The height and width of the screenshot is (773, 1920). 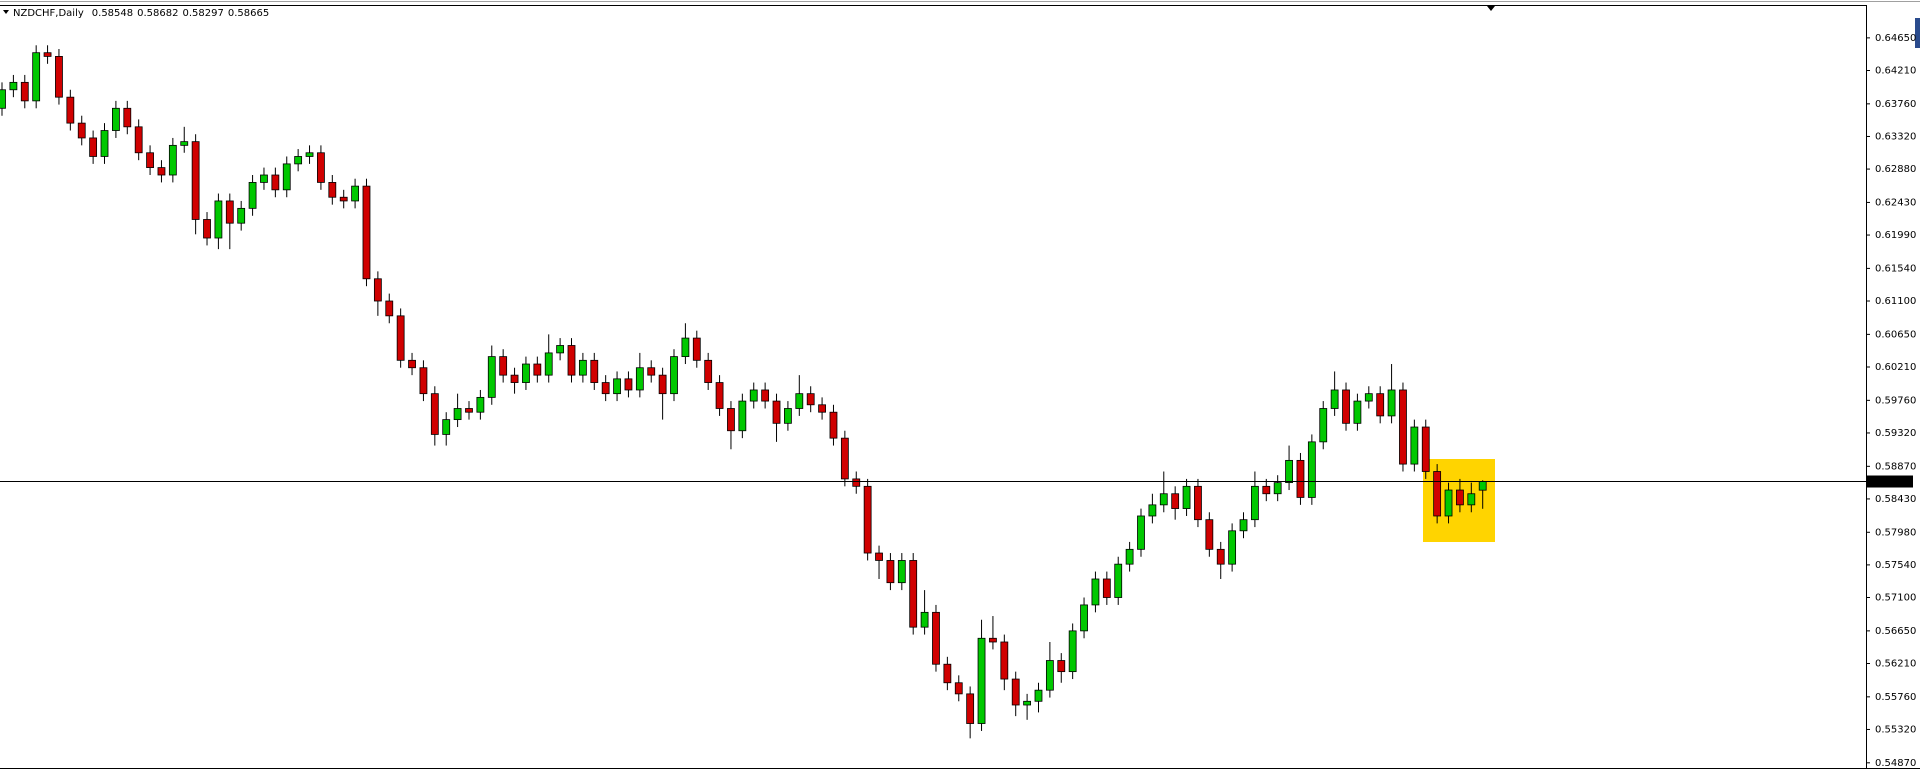 I want to click on y-tick-label: 0.62880, so click(x=1895, y=169).